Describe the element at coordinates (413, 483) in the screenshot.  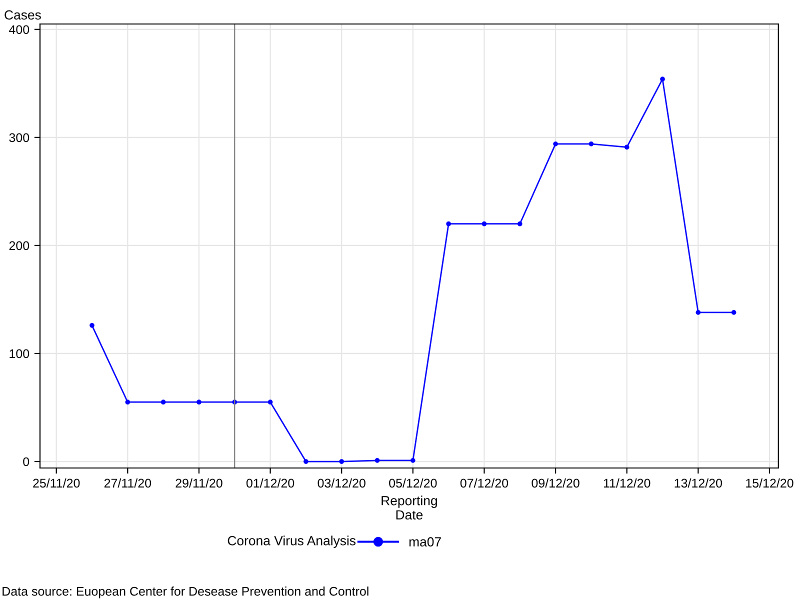
I see `x-tick-label: 05/12/20` at that location.